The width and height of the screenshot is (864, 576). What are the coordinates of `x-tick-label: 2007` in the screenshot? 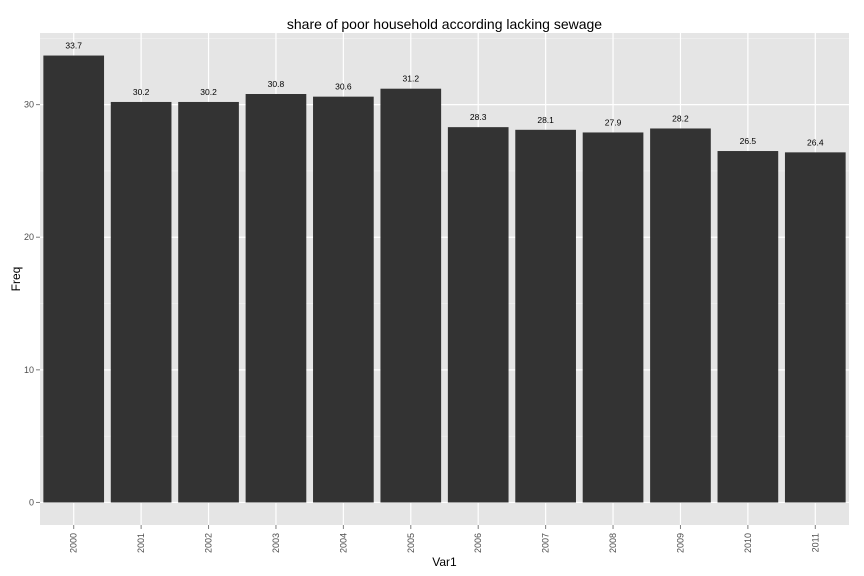 It's located at (546, 543).